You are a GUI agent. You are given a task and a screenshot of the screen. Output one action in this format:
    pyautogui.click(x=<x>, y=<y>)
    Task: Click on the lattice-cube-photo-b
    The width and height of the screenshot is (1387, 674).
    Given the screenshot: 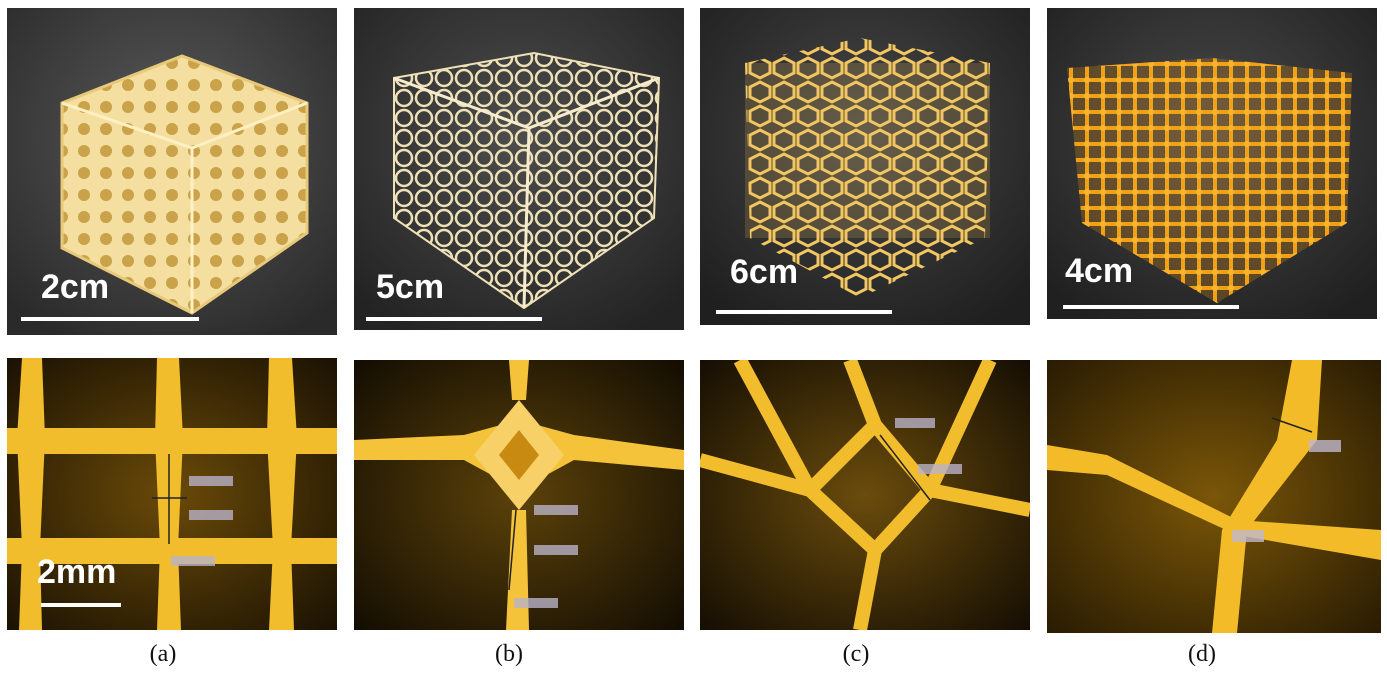 What is the action you would take?
    pyautogui.click(x=519, y=169)
    